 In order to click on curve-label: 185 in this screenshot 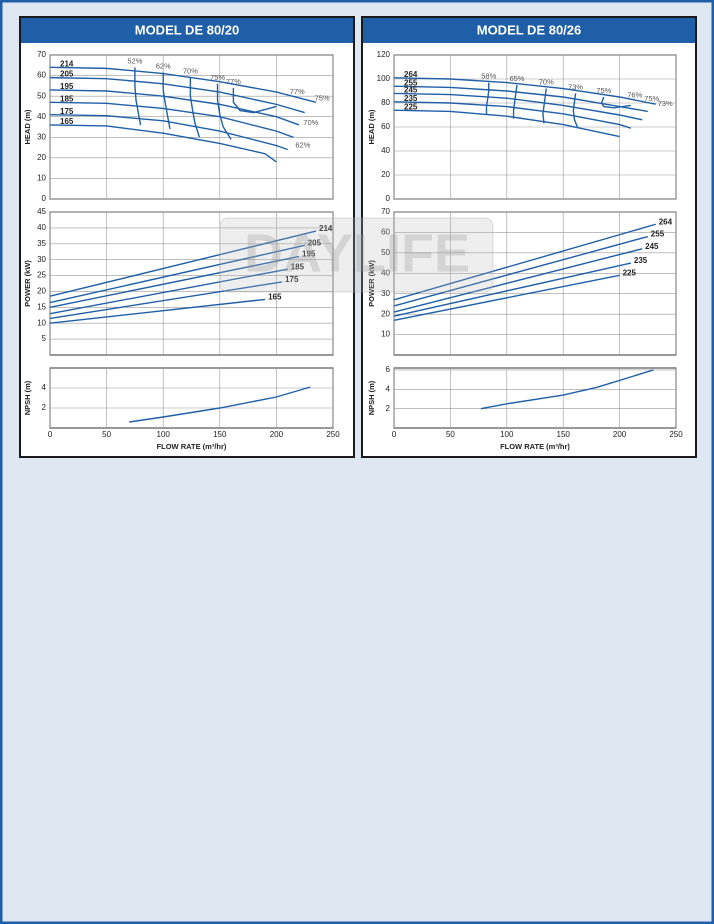, I will do `click(67, 98)`.